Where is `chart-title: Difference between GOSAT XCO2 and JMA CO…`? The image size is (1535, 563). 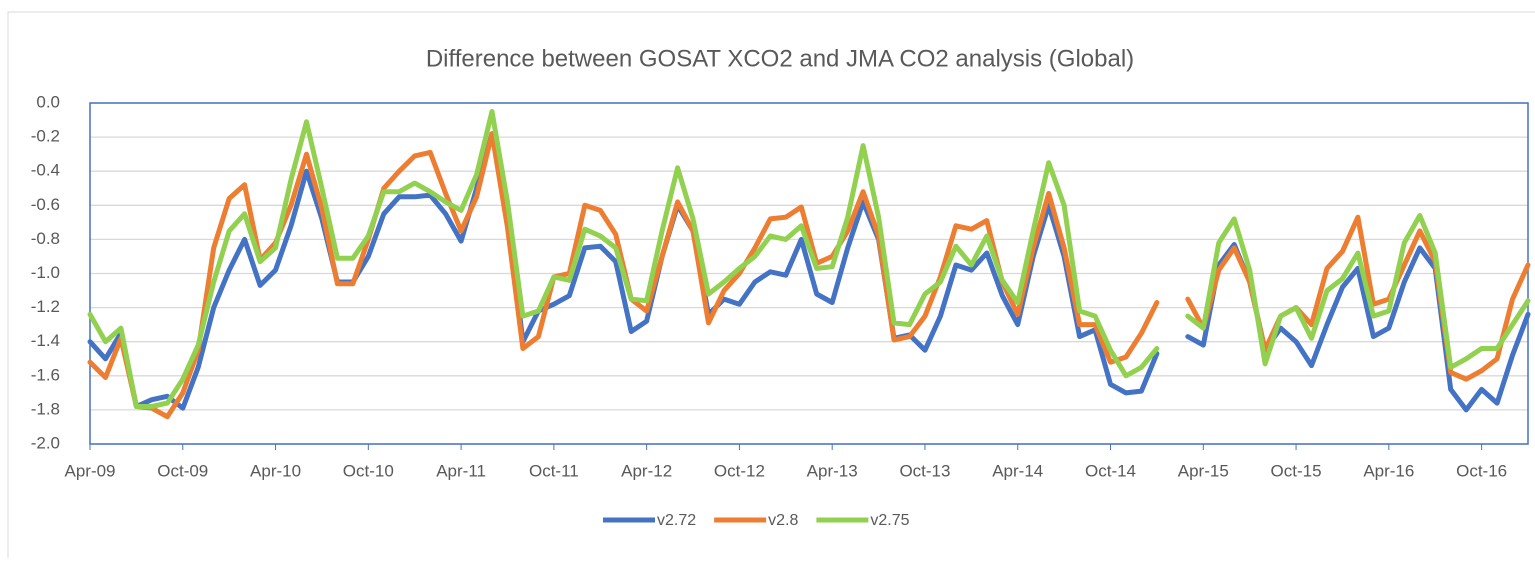
chart-title: Difference between GOSAT XCO2 and JMA CO… is located at coordinates (780, 58).